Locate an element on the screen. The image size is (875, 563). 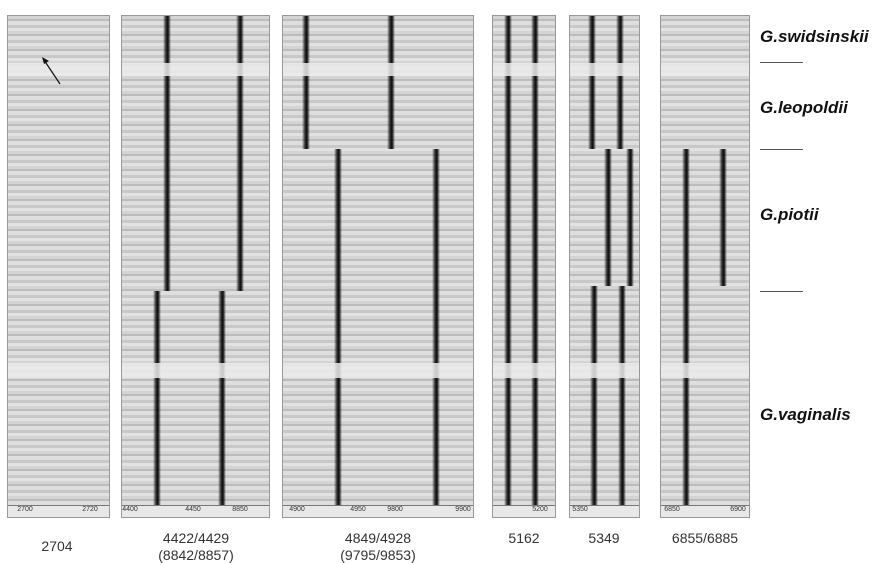
tick-label: 4900 is located at coordinates (297, 509).